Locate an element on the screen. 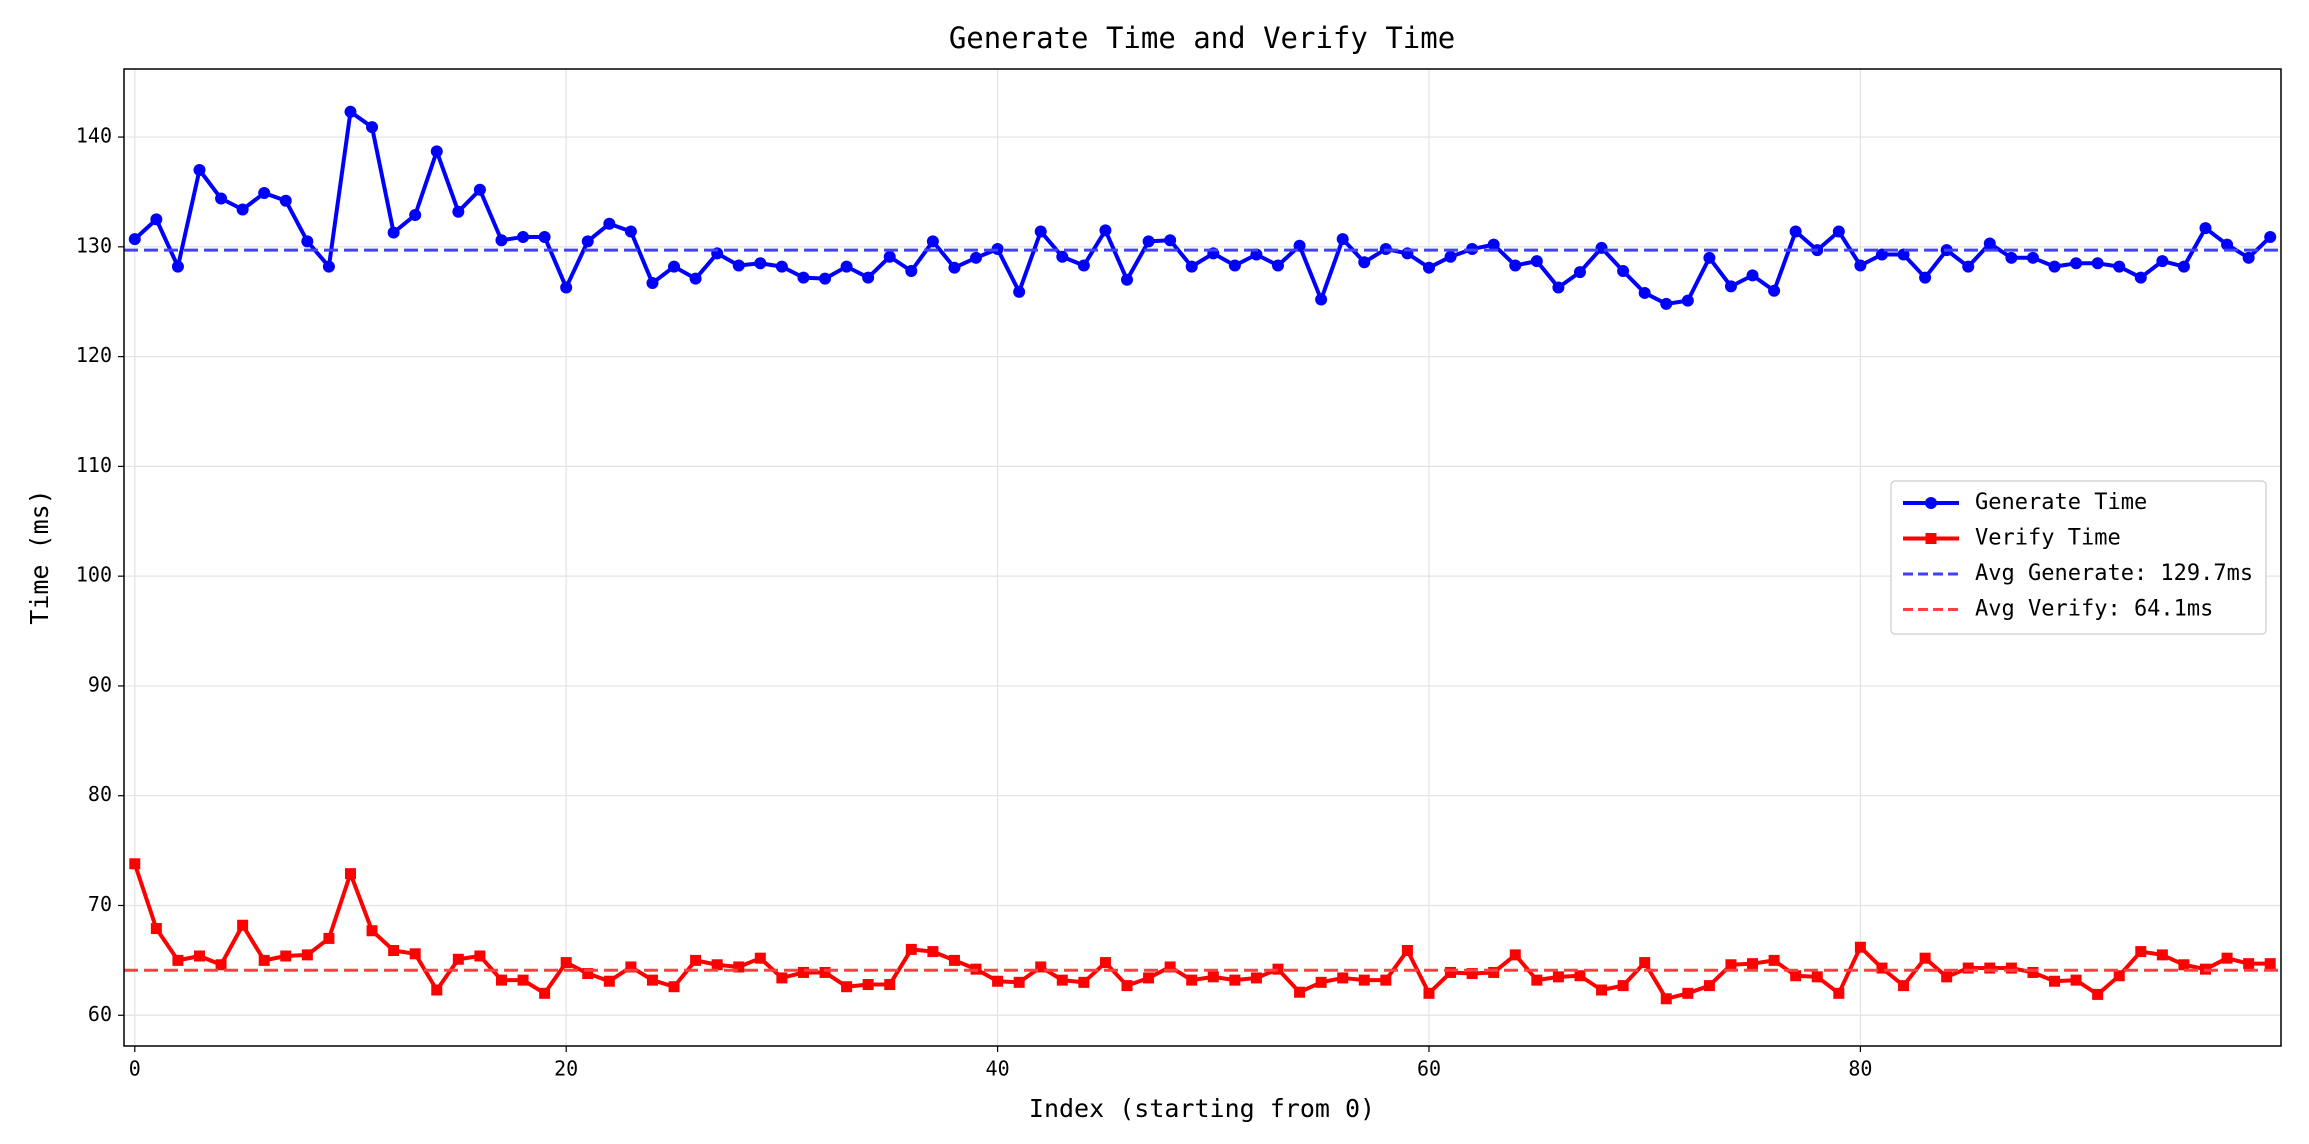  y-tick-label: 70 is located at coordinates (100, 904).